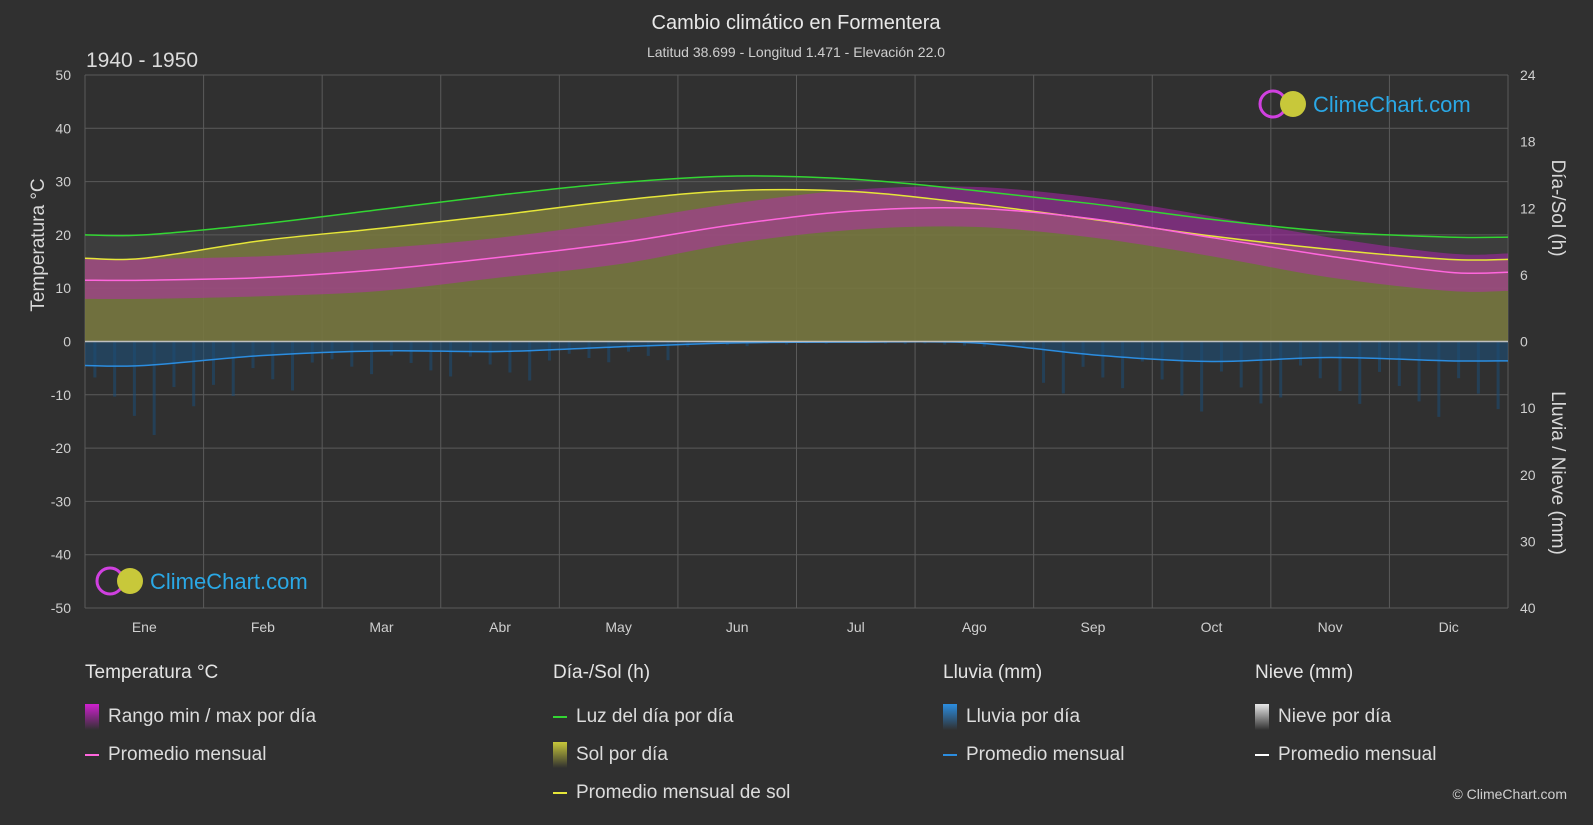  I want to click on left-tick-label: -30, so click(61, 501).